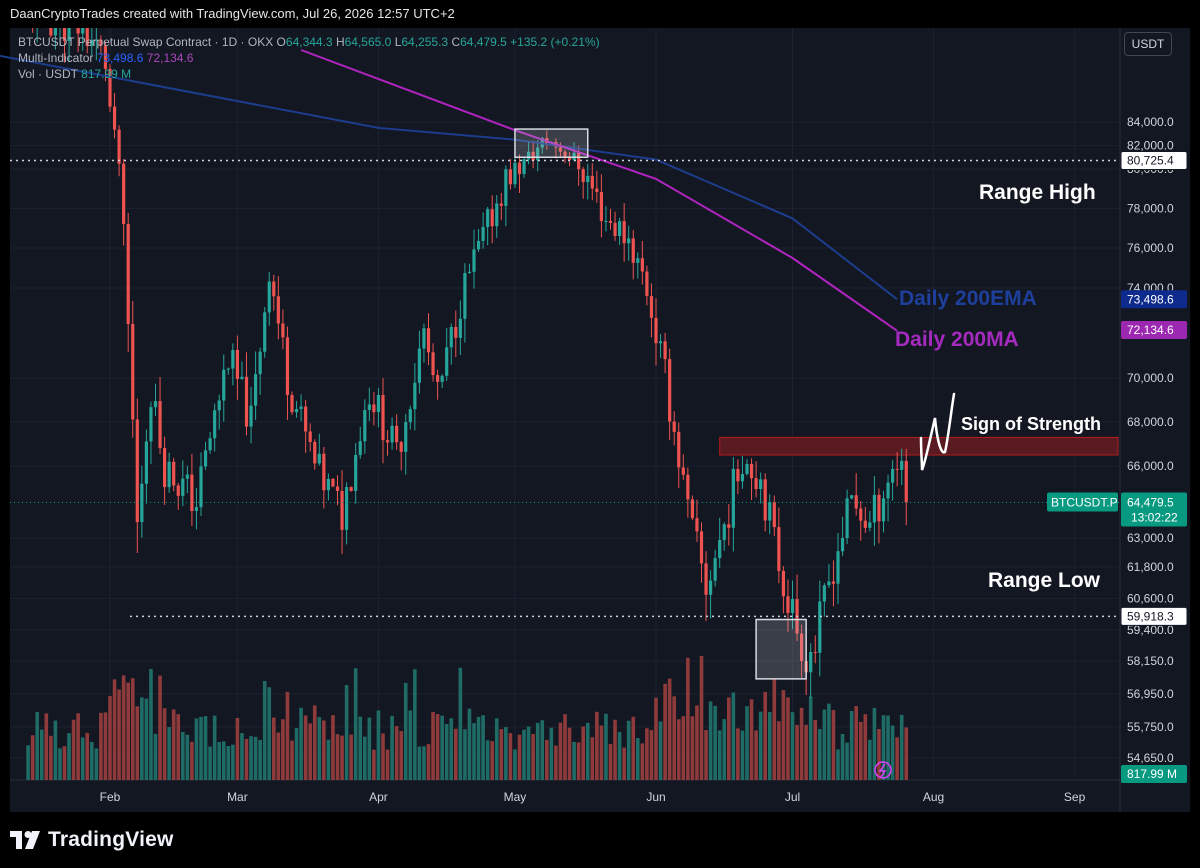  Describe the element at coordinates (170, 58) in the screenshot. I see `legend-indicator-ma: 72,134.6` at that location.